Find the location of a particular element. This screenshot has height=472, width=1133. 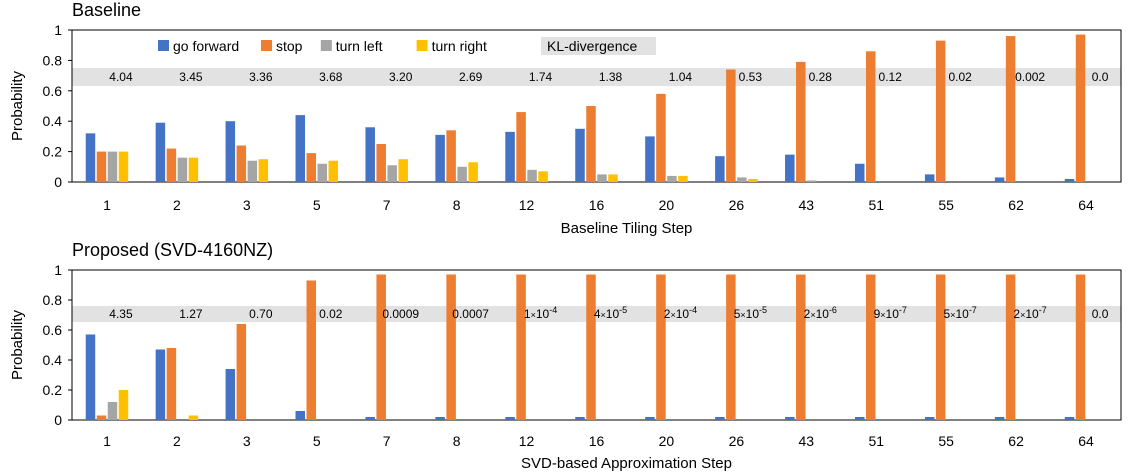

x-tick-label: 20 is located at coordinates (667, 205).